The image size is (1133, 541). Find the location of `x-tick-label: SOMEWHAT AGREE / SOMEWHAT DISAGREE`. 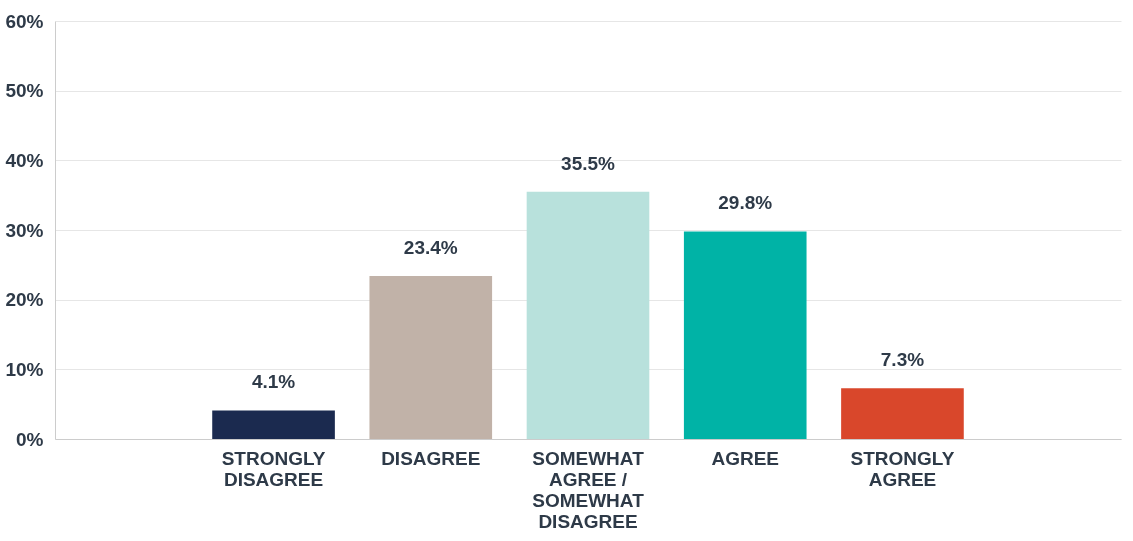

x-tick-label: SOMEWHAT AGREE / SOMEWHAT DISAGREE is located at coordinates (588, 489).